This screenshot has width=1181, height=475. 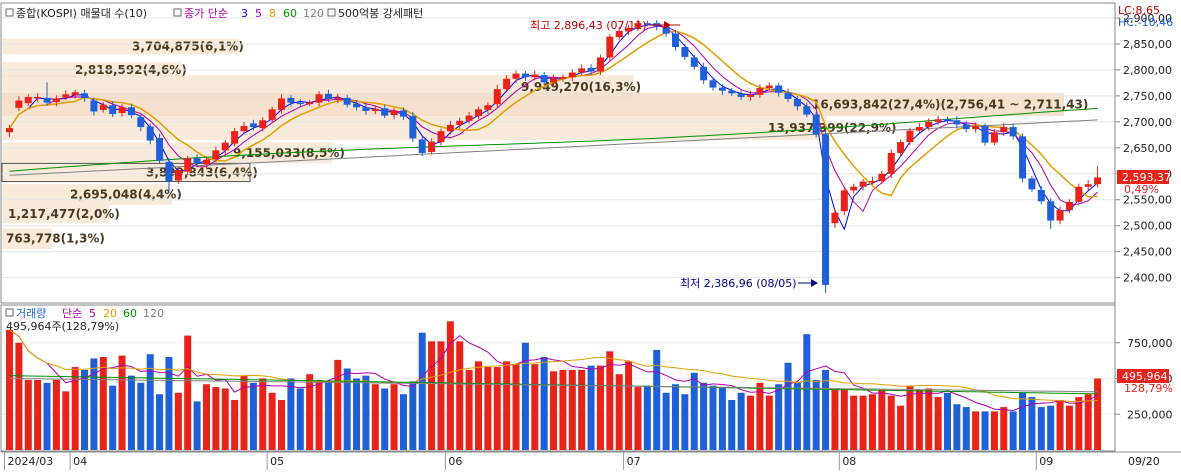 I want to click on pattern-legend-label: 500억봉 강세패턴, so click(x=380, y=13).